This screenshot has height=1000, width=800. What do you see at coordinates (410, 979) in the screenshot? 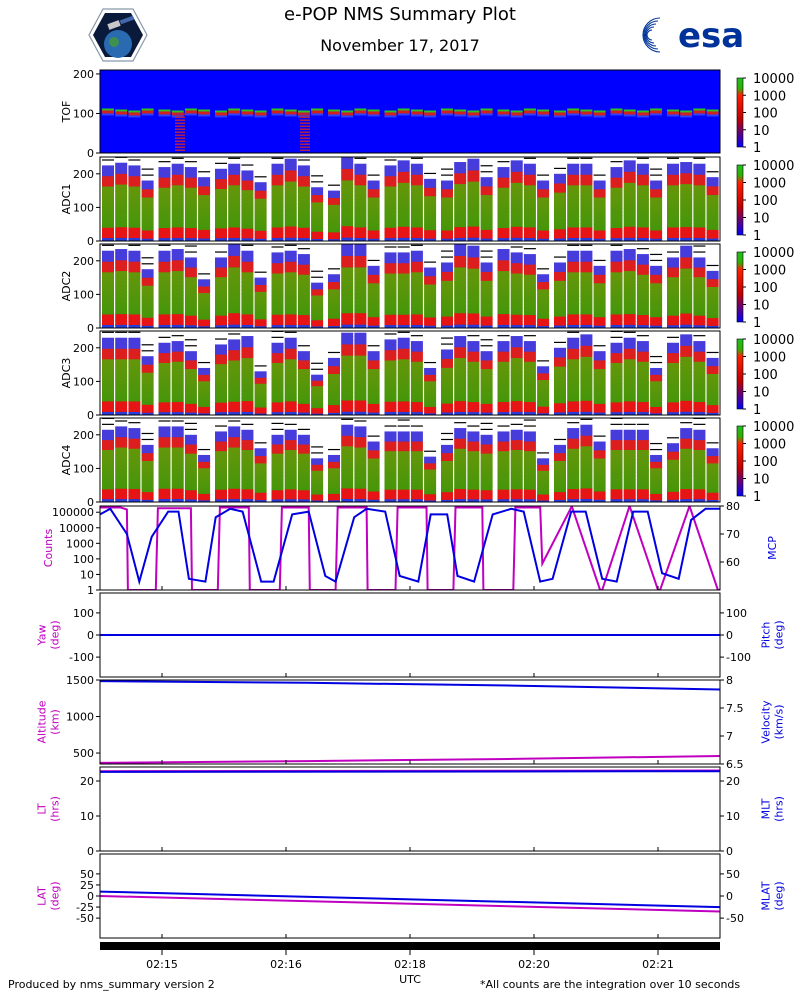
I see `x-axis-label: UTC` at bounding box center [410, 979].